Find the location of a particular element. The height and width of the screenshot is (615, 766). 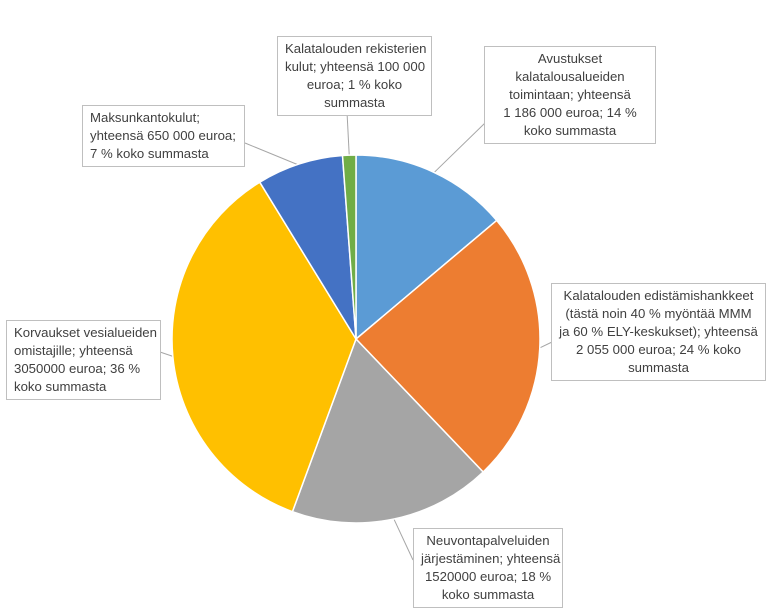

label-line: omistajille; yhteensä is located at coordinates (73, 350).